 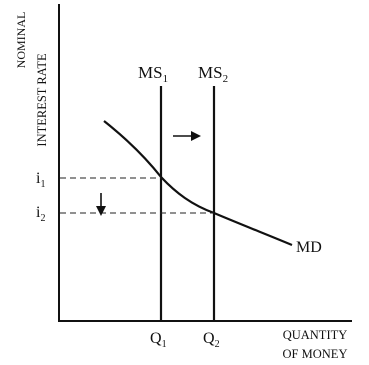 What do you see at coordinates (187, 136) in the screenshot?
I see `supply-shift-arrow` at bounding box center [187, 136].